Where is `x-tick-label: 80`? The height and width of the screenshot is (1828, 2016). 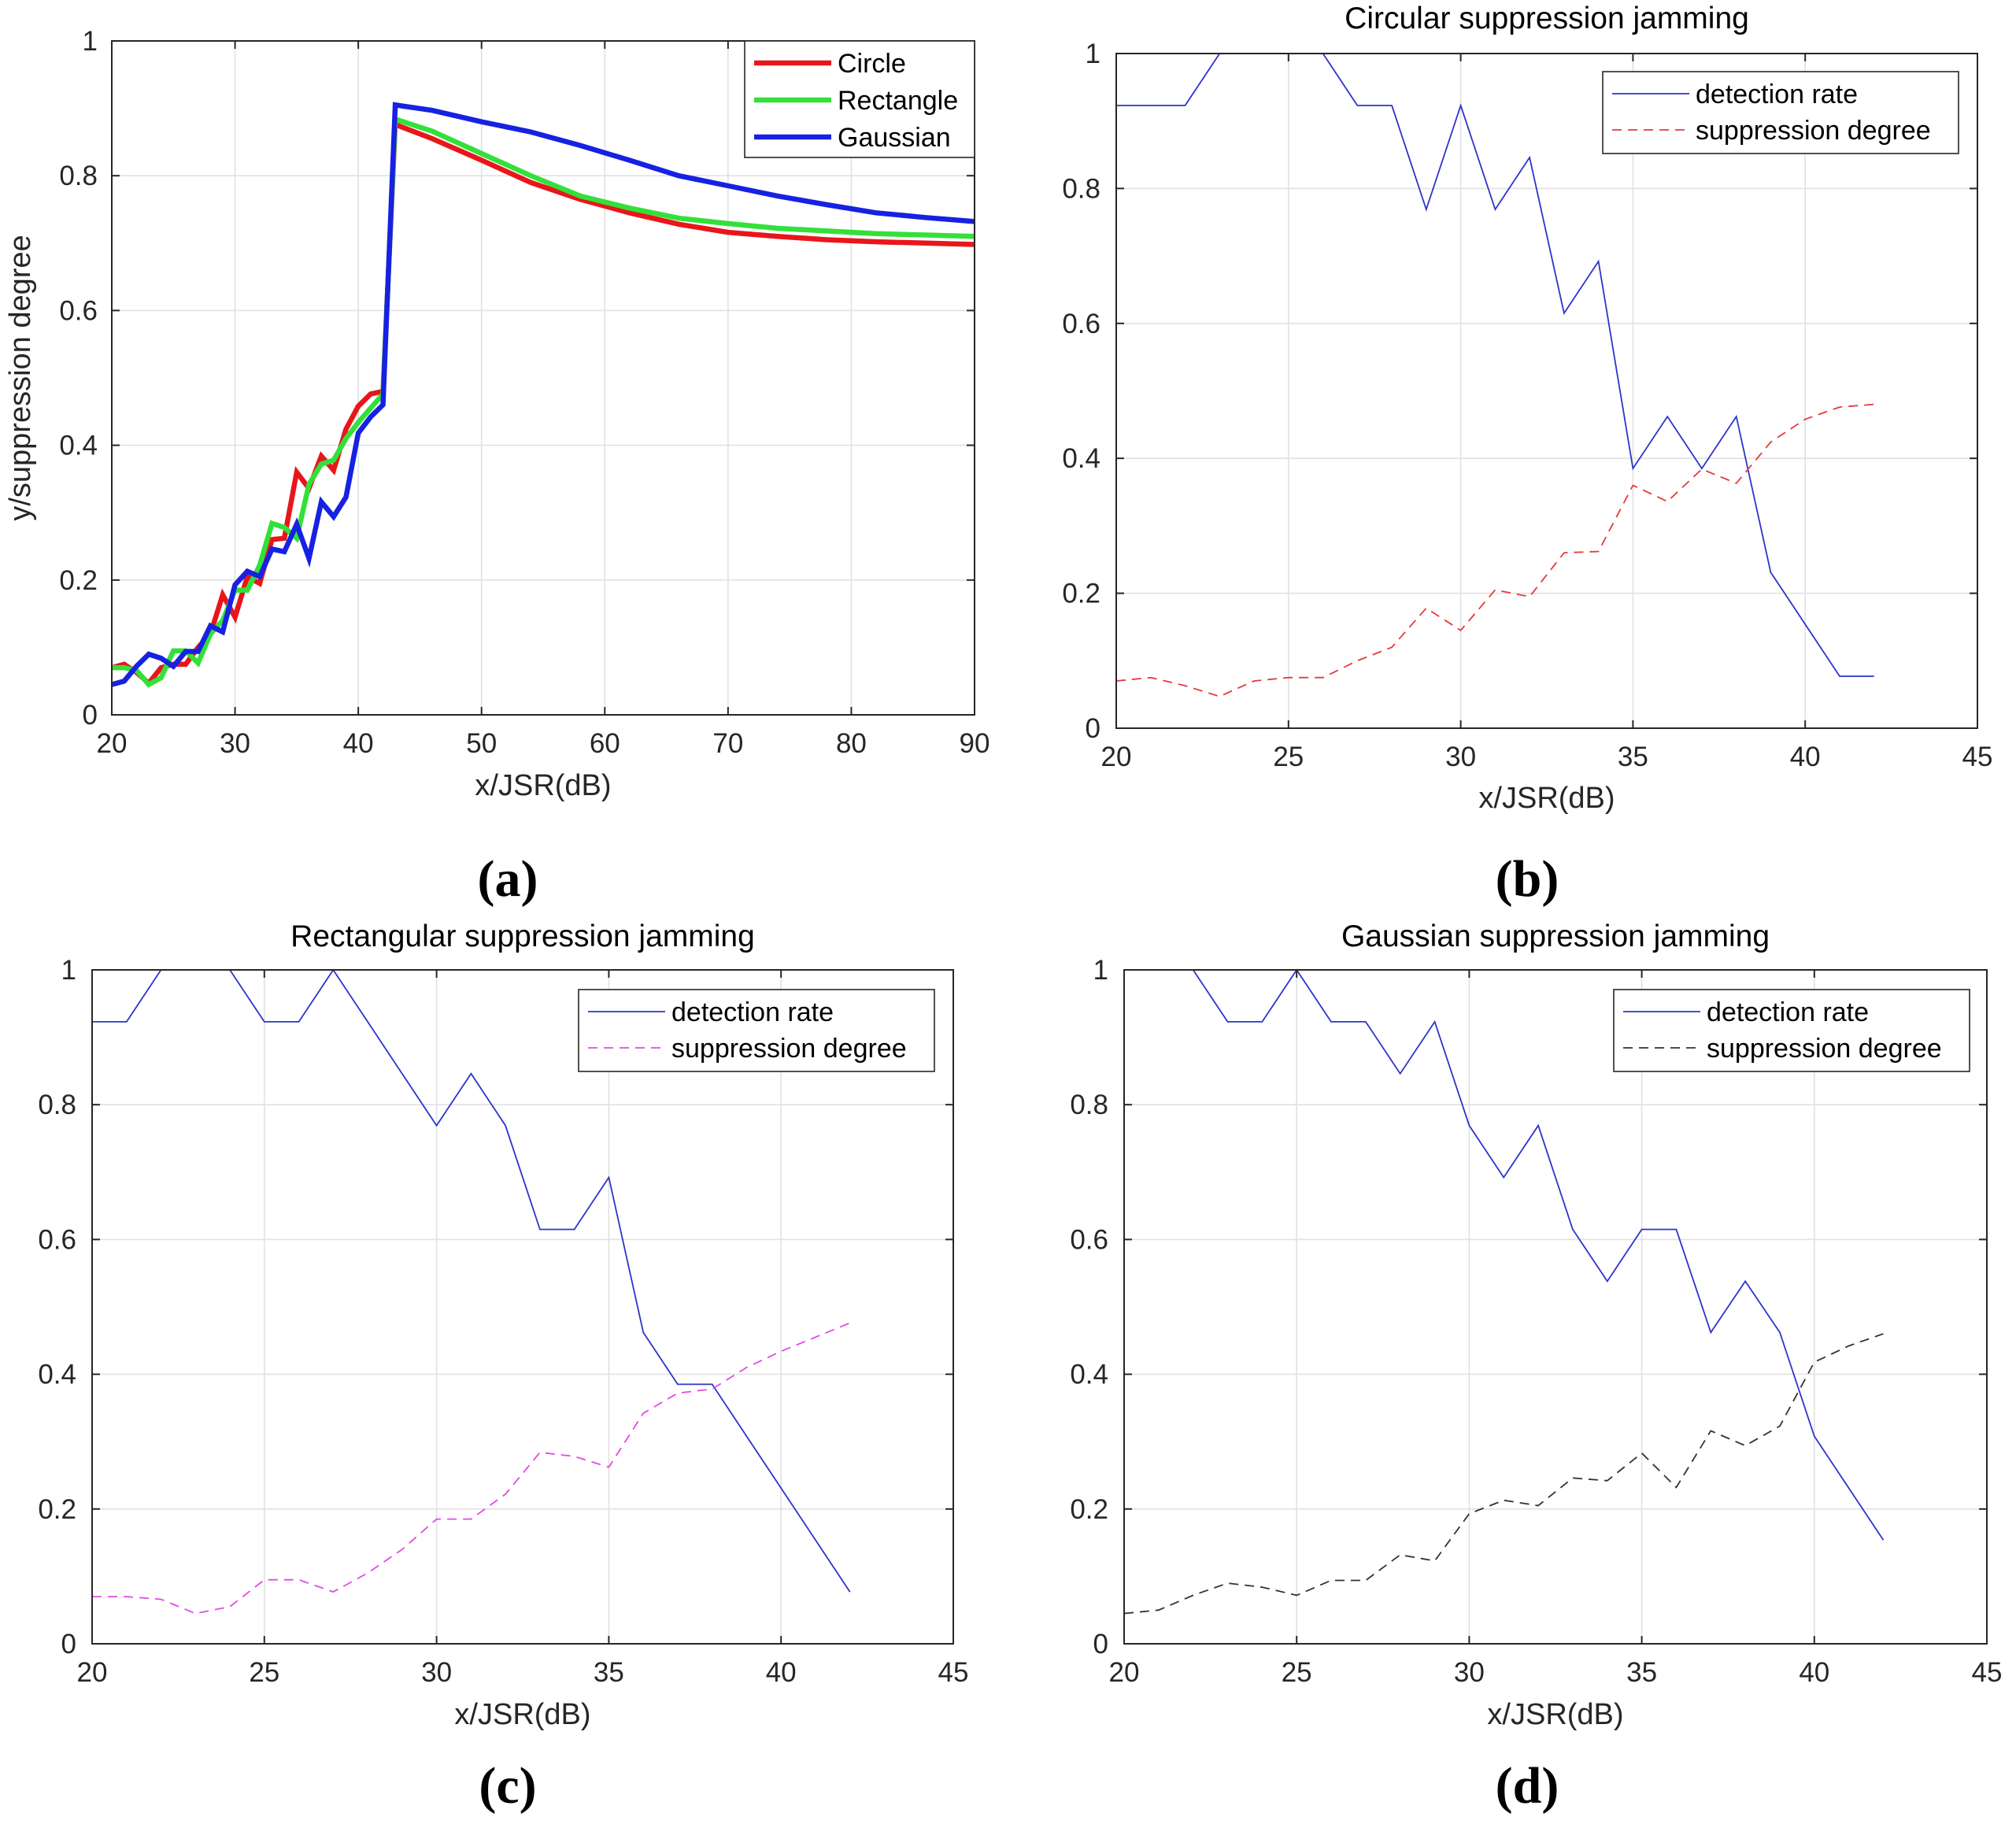 x-tick-label: 80 is located at coordinates (851, 743).